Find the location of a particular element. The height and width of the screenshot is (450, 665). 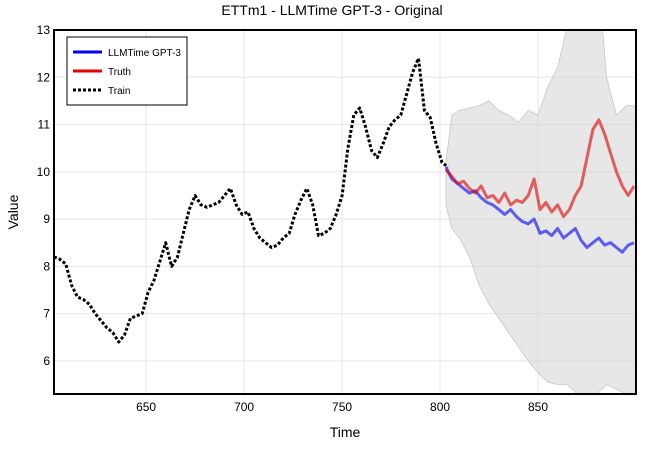

y-ticks: 6 7 8 9 10 11 12 13 is located at coordinates (44, 195).